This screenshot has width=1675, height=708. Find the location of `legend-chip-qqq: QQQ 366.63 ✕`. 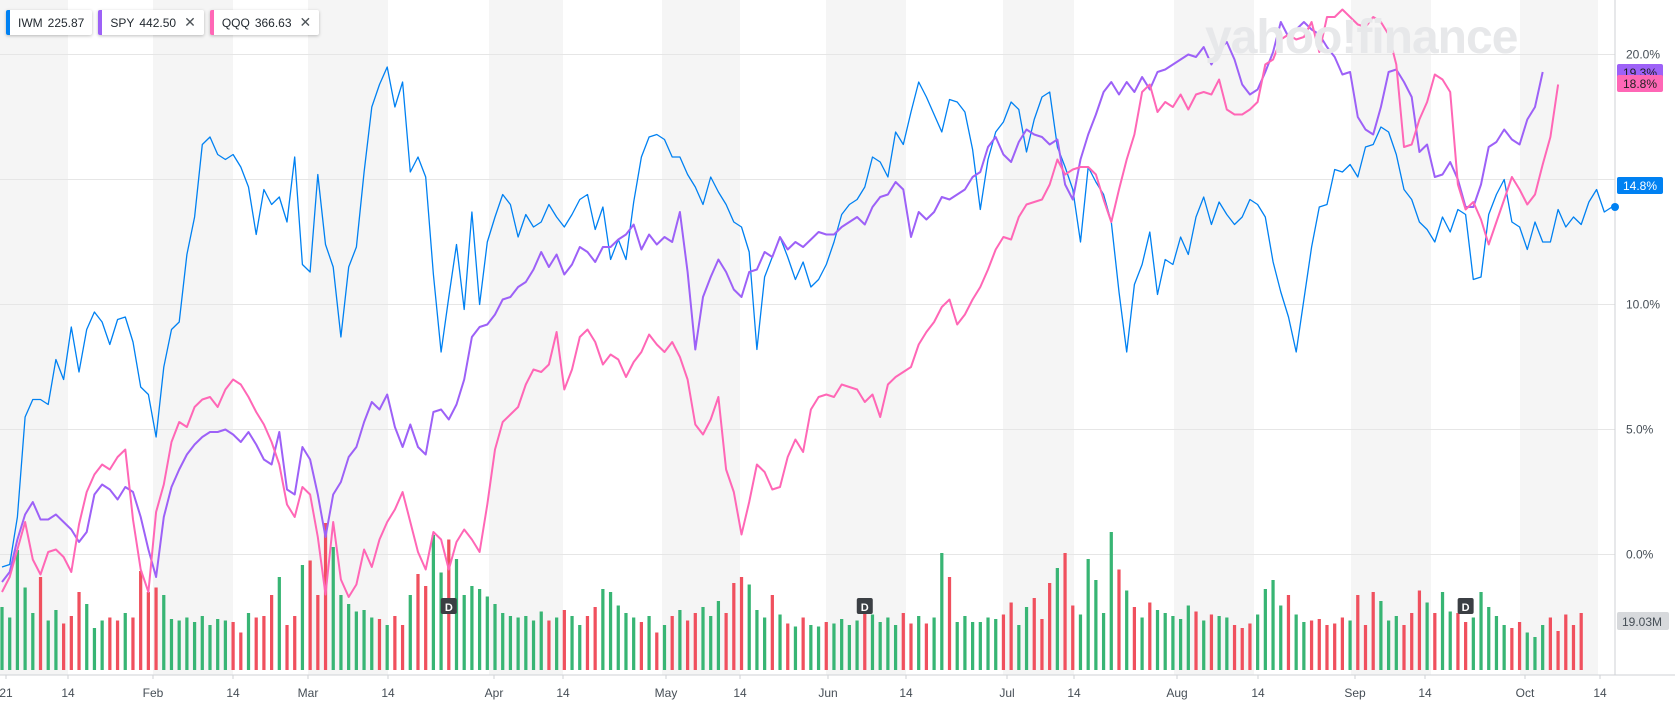

legend-chip-qqq: QQQ 366.63 ✕ is located at coordinates (264, 22).